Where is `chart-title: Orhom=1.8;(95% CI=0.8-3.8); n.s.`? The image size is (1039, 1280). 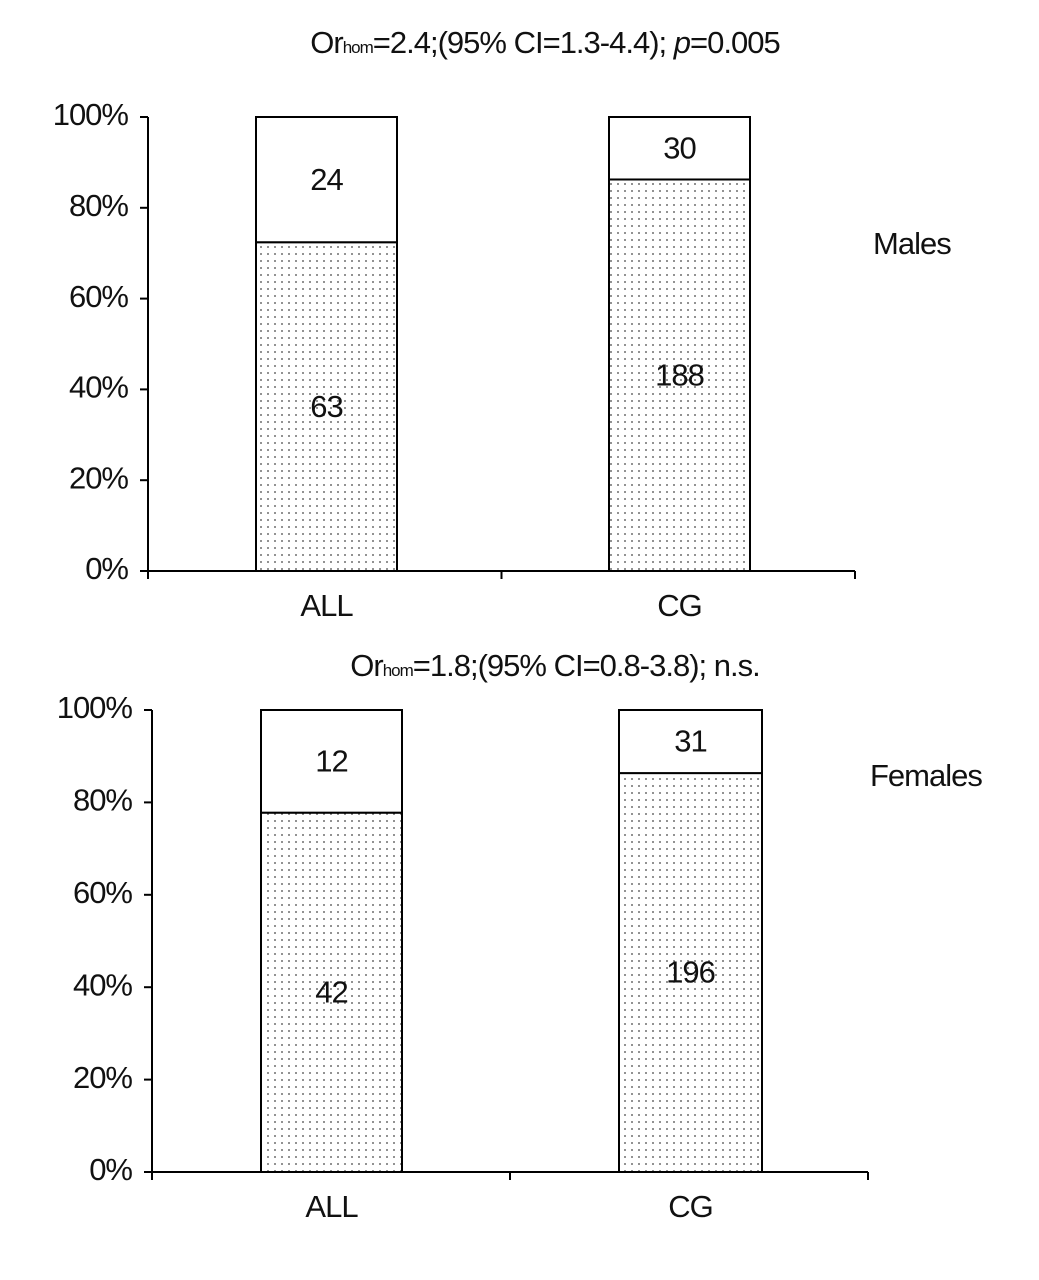 chart-title: Orhom=1.8;(95% CI=0.8-3.8); n.s. is located at coordinates (554, 665).